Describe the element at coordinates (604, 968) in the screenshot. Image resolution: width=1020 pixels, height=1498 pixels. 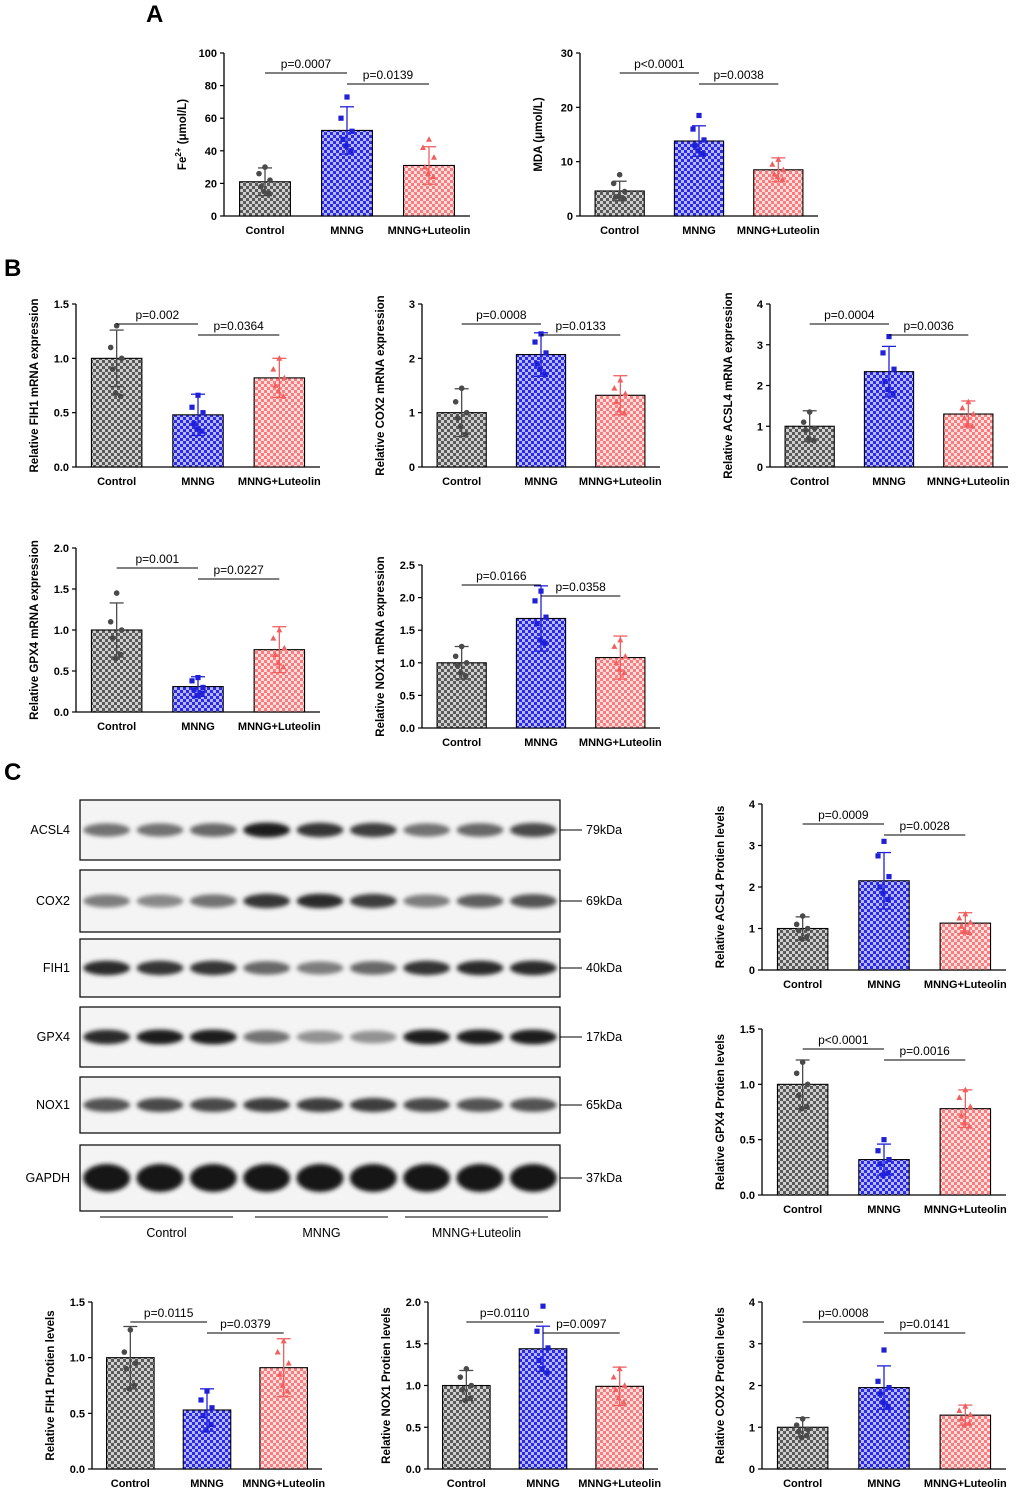
I see `kda-label: 40kDa` at that location.